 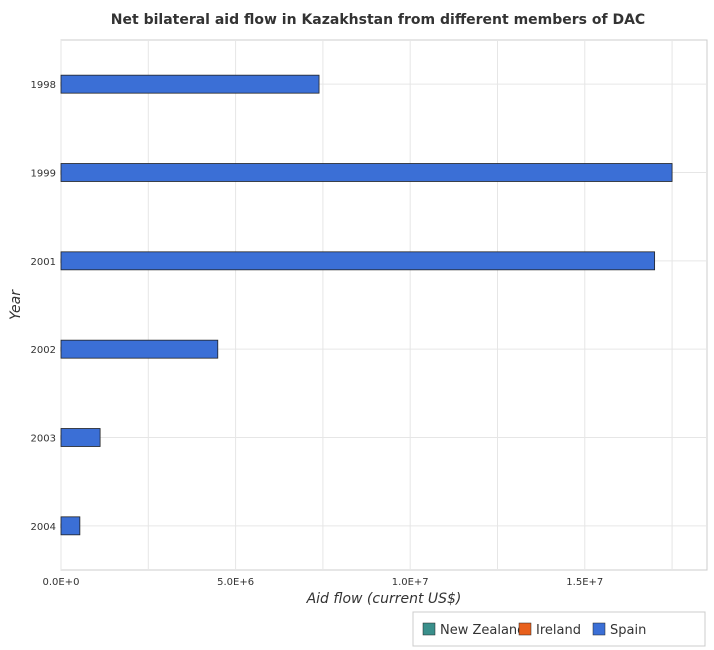 I want to click on y-axis-label: Year, so click(x=16, y=304).